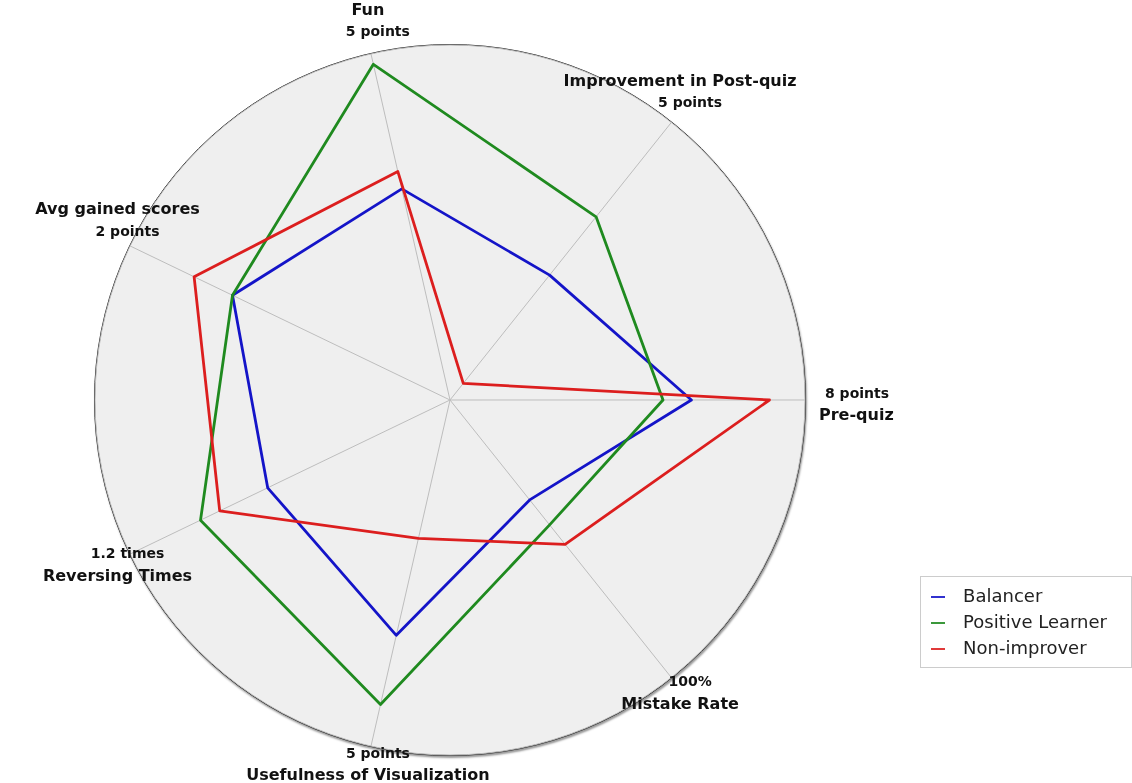 The height and width of the screenshot is (783, 1132). I want to click on legend-label: Balancer, so click(1003, 595).